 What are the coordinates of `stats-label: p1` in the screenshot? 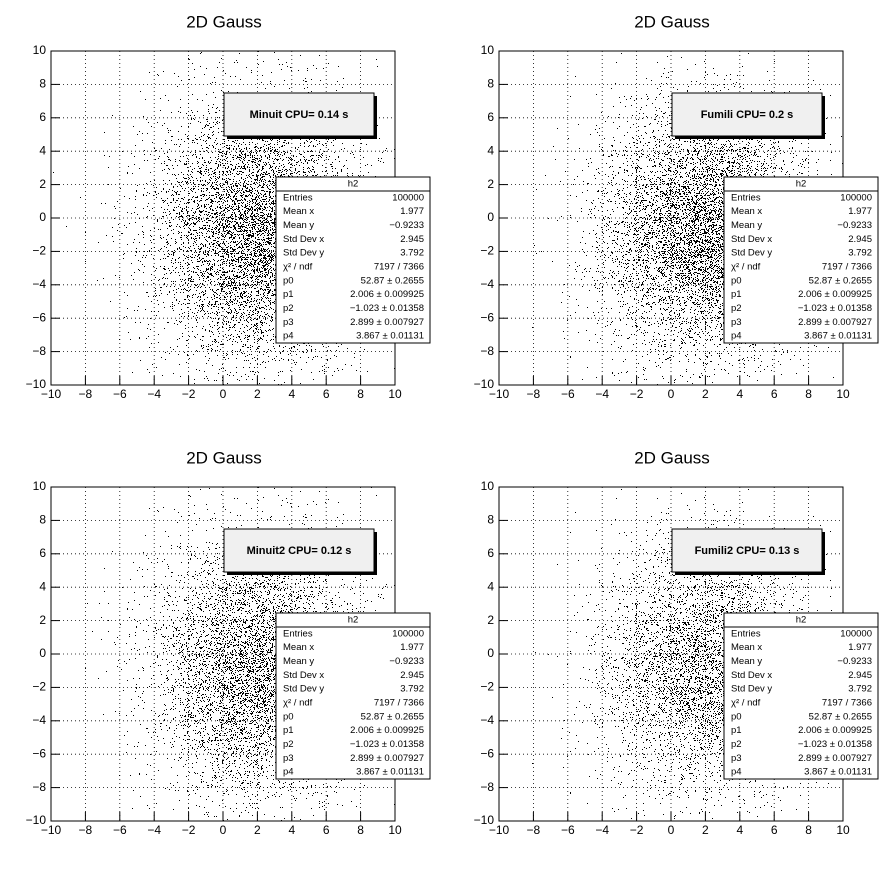 It's located at (736, 294).